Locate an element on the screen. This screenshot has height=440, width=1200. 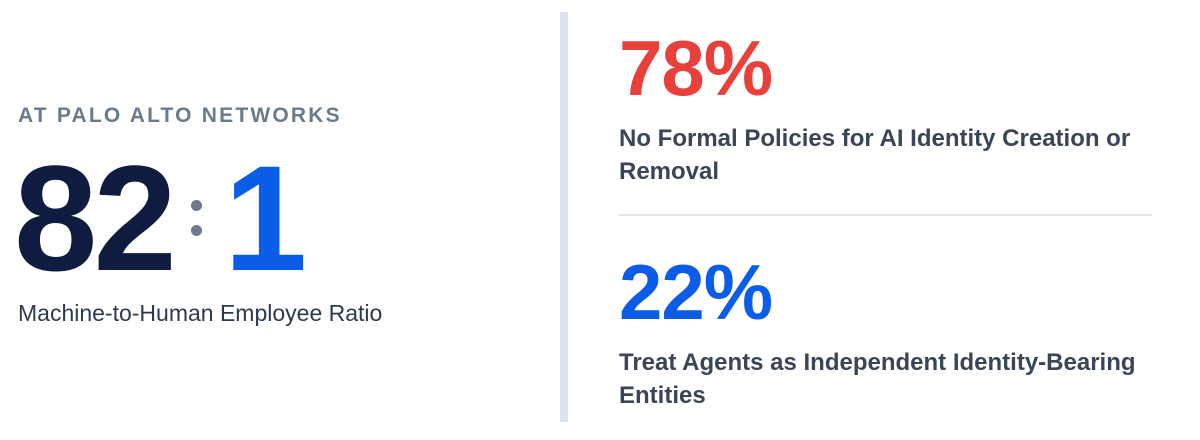
colon-dot-bottom is located at coordinates (196, 230).